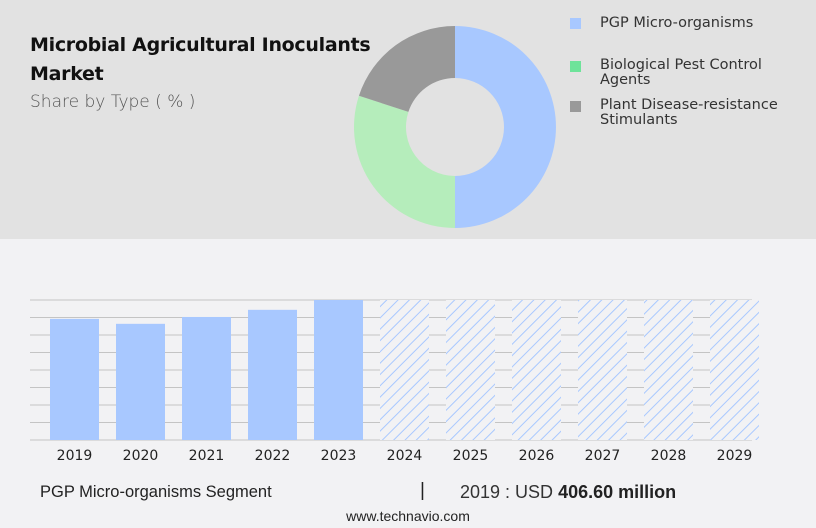 The image size is (816, 528). I want to click on segment-value: 2019 : USD 406.60 million, so click(568, 492).